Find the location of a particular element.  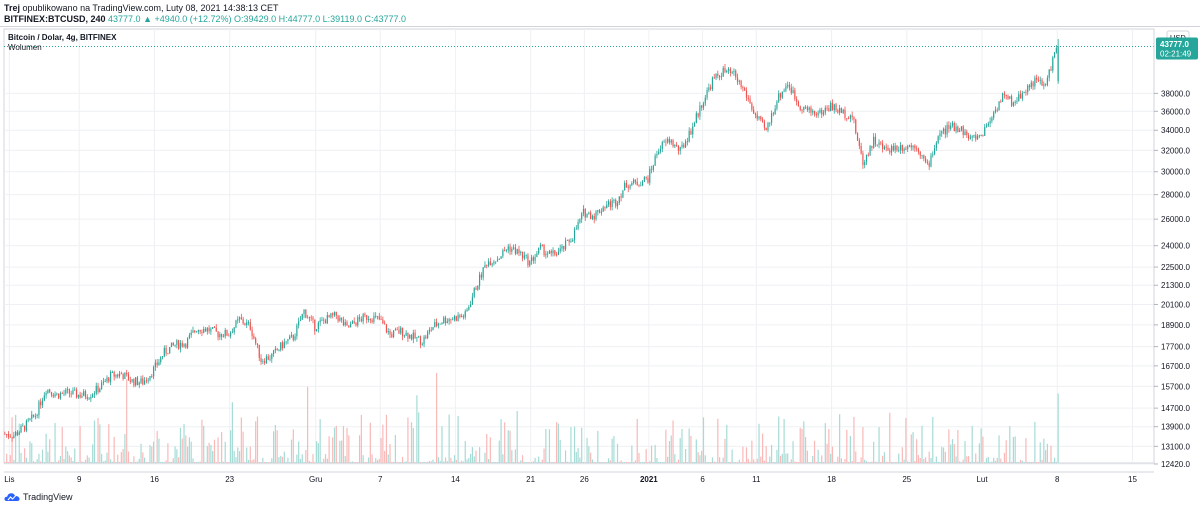

price-tick-label: 28000.0 is located at coordinates (1175, 195).